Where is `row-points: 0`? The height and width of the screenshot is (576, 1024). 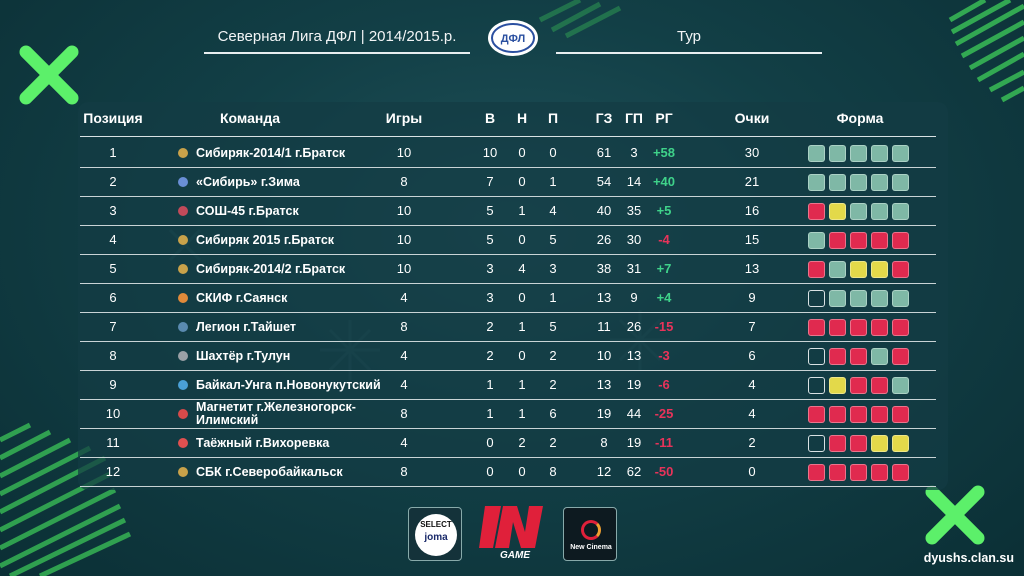
row-points: 0 is located at coordinates (752, 471).